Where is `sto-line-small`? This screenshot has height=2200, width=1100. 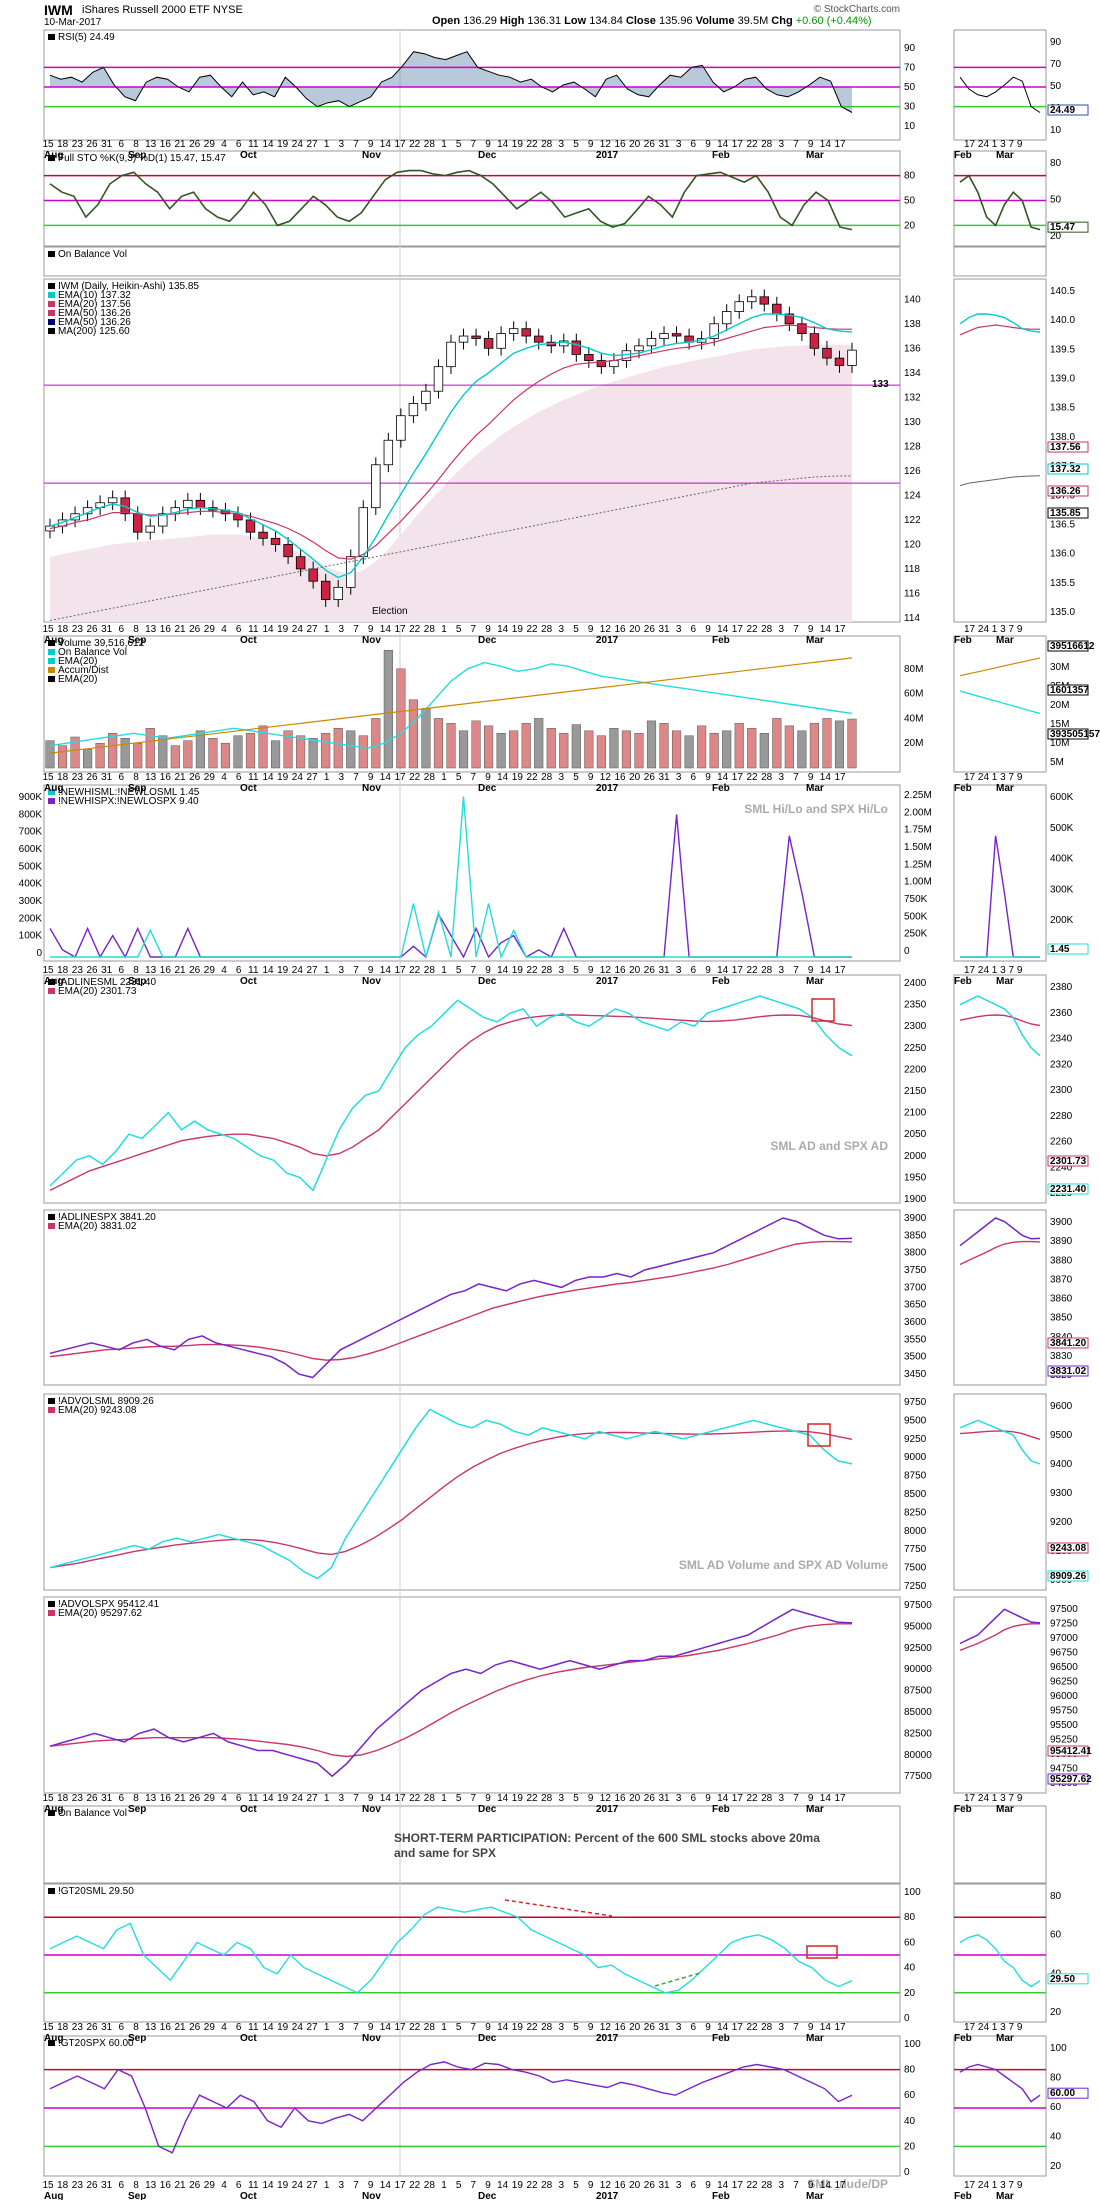 sto-line-small is located at coordinates (1000, 202).